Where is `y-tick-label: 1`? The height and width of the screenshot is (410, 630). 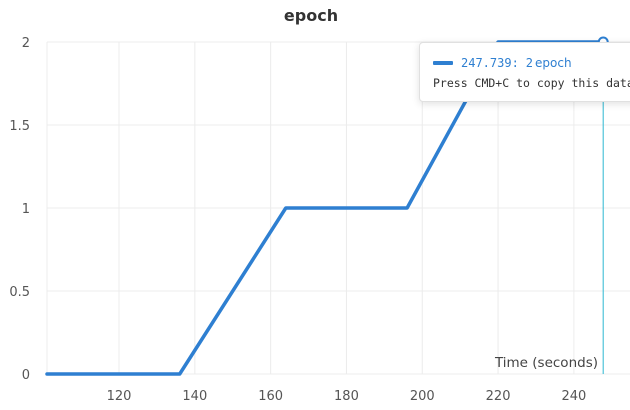
y-tick-label: 1 is located at coordinates (26, 209).